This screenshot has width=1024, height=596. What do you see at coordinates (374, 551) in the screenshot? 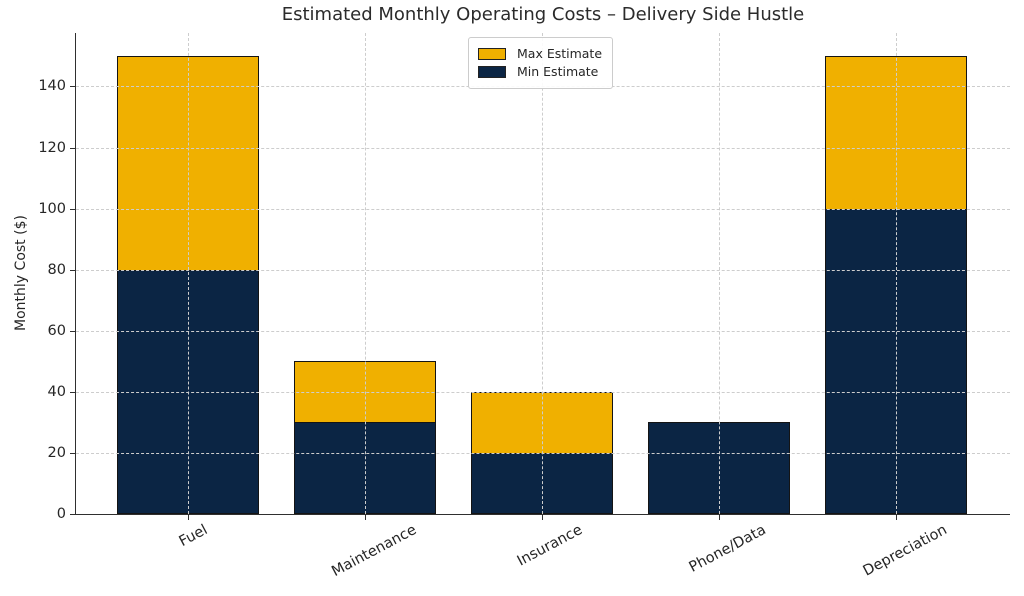
I see `x-tick-label-maintenance: Maintenance` at bounding box center [374, 551].